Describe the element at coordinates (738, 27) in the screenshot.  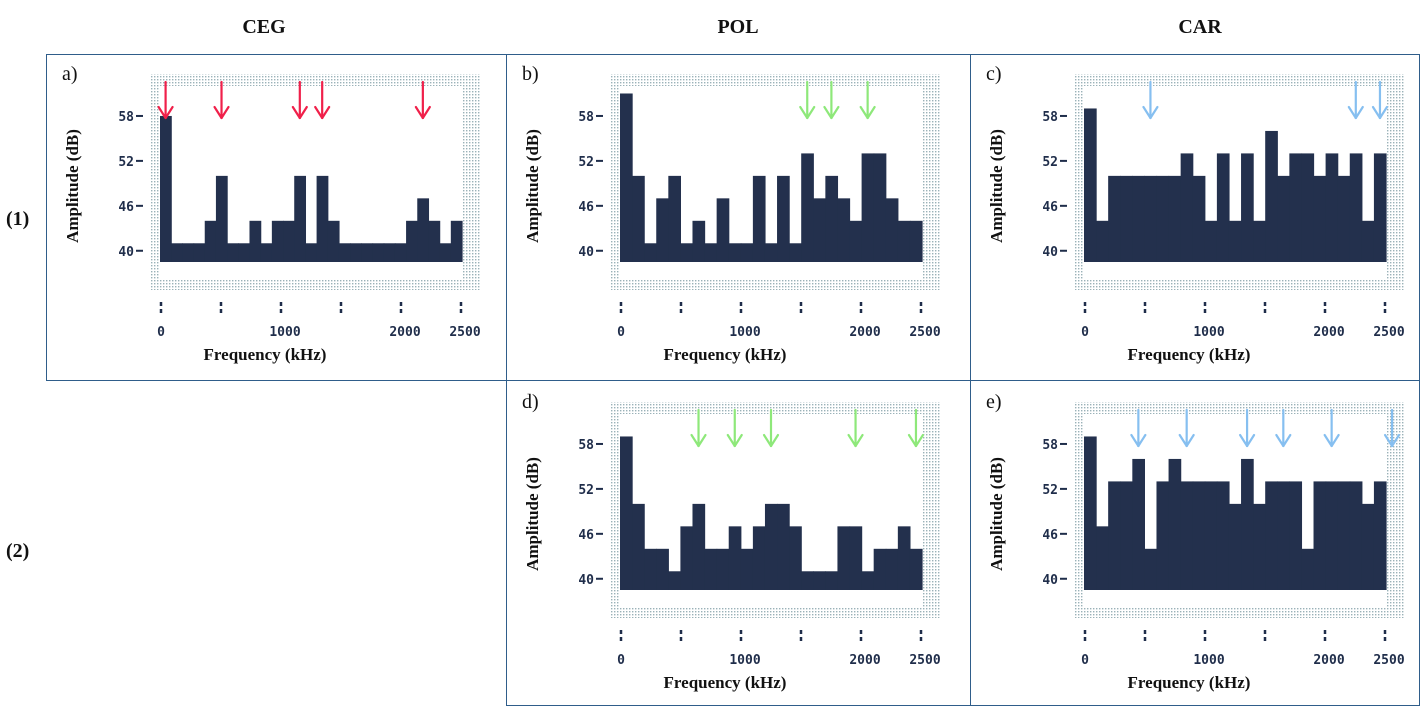
I see `column-header-pol: POL` at that location.